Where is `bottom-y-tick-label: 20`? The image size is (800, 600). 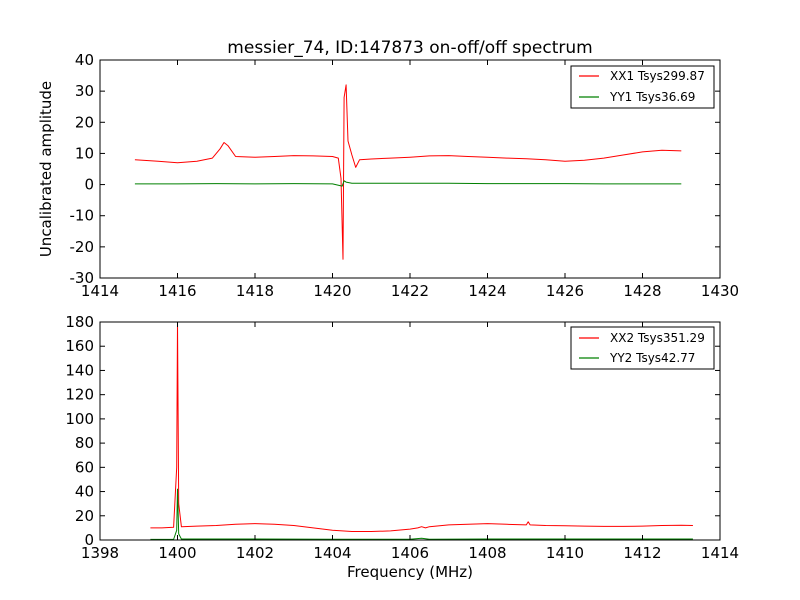 bottom-y-tick-label: 20 is located at coordinates (84, 516).